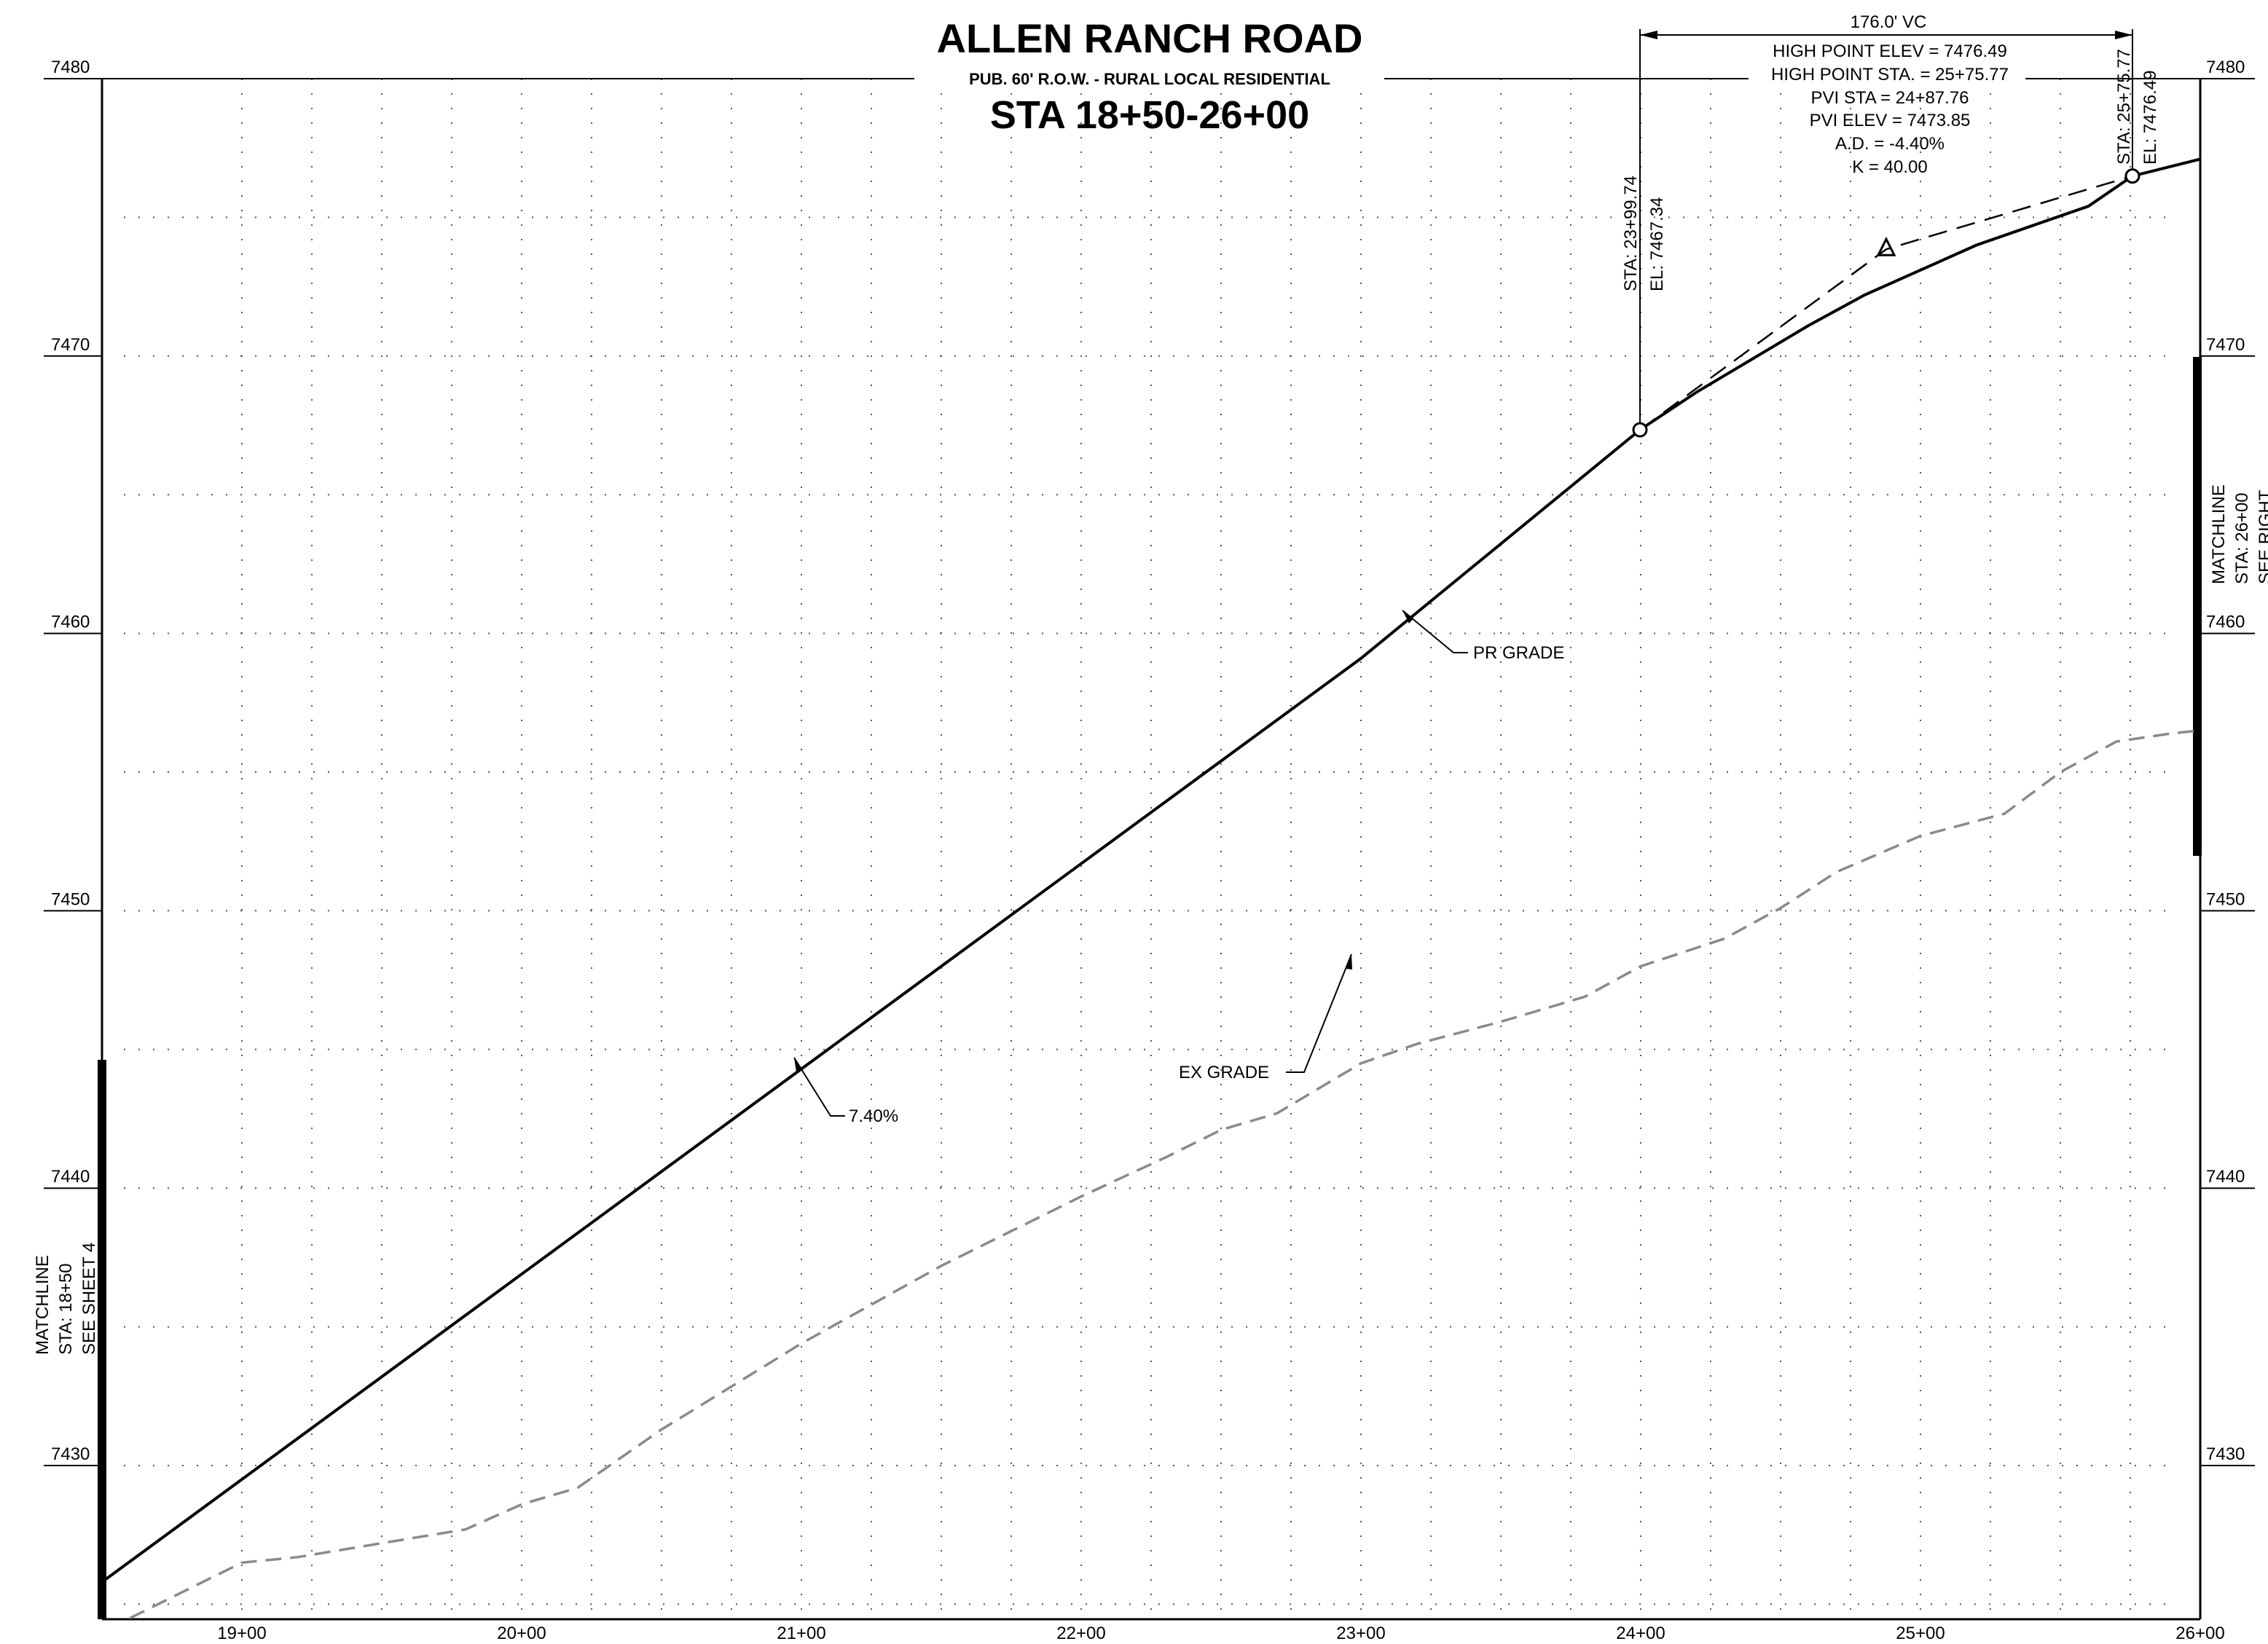 Image resolution: width=2268 pixels, height=1644 pixels. Describe the element at coordinates (1890, 74) in the screenshot. I see `high-point-sta-label: HIGH POINT STA. = 25+75.77` at that location.